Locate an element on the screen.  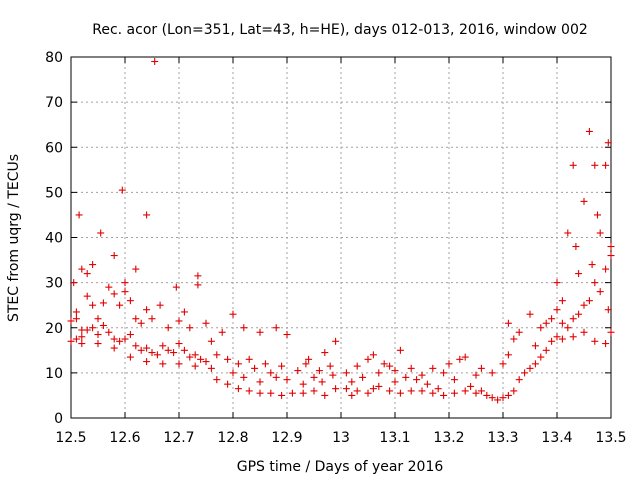
y-tick-label: 40 is located at coordinates (54, 239).